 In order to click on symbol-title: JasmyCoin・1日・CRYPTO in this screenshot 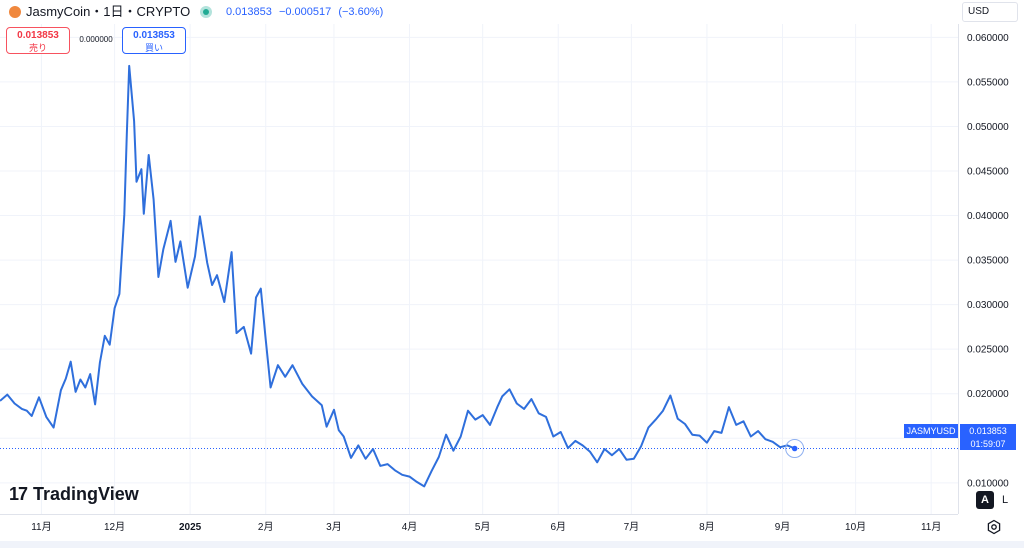, I will do `click(108, 11)`.